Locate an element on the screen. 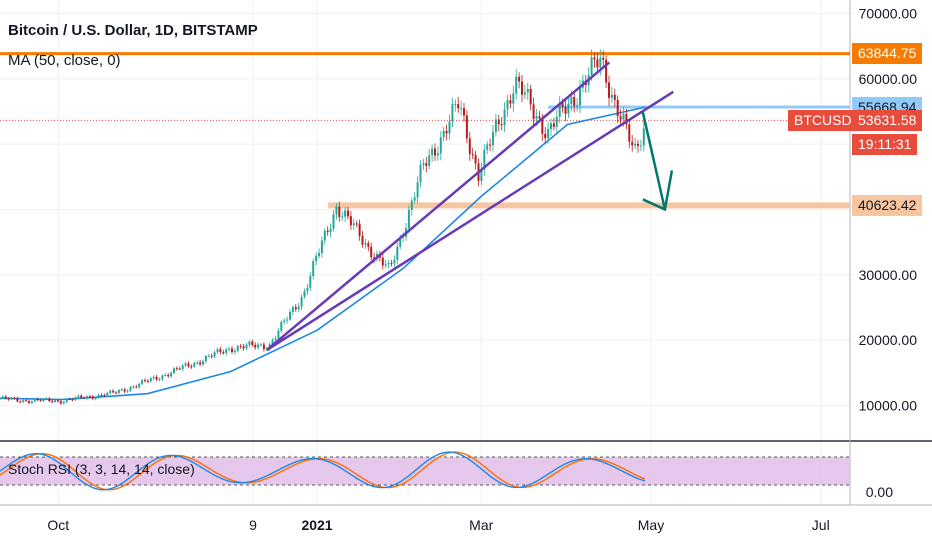 The image size is (932, 555). time-axis-label: Mar is located at coordinates (481, 525).